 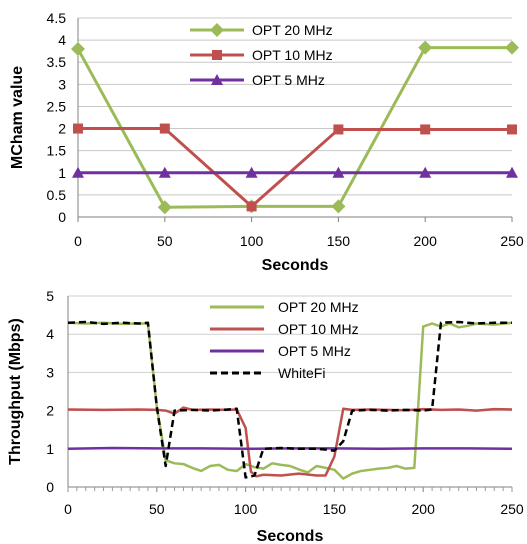 I want to click on y-tick-label: 0.5, so click(x=57, y=195).